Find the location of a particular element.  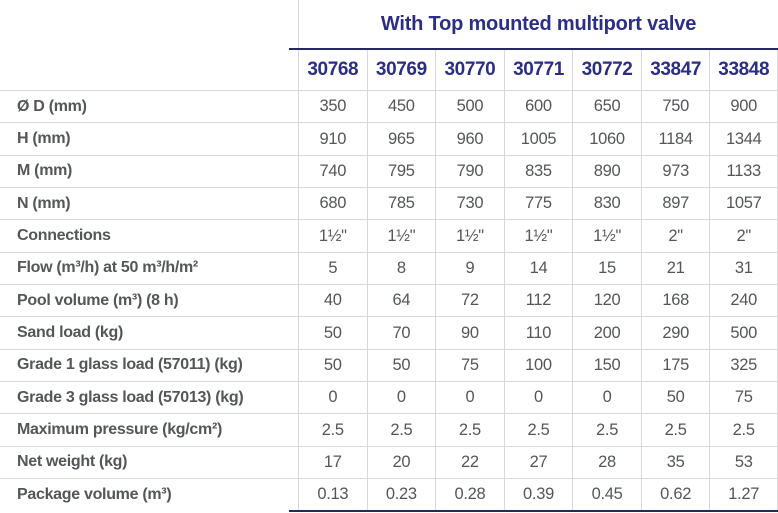

data-cell: 28 is located at coordinates (607, 461).